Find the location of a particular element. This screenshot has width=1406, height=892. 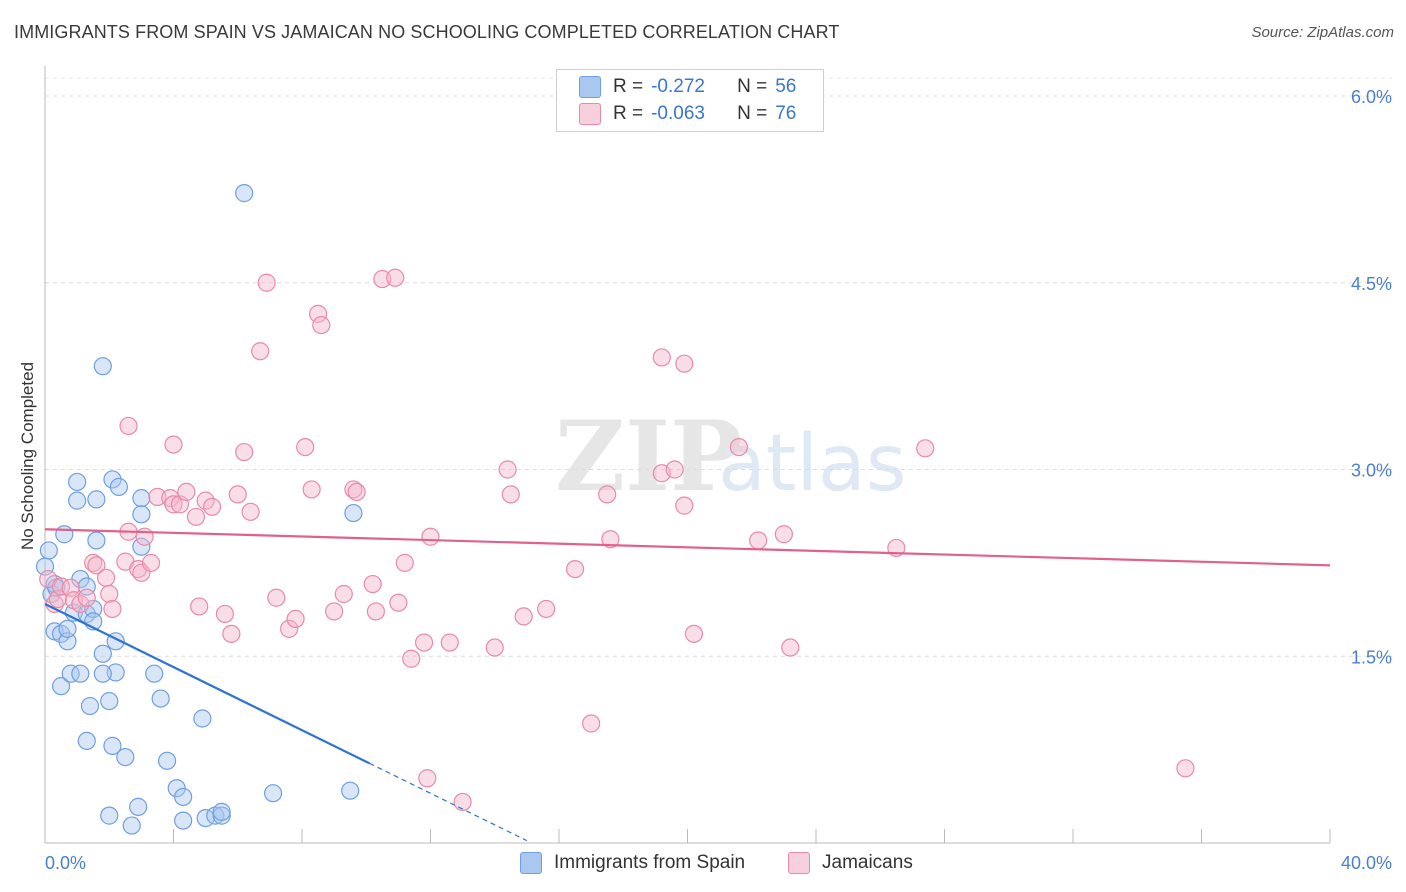

bottom-legend-swatch-spain is located at coordinates (531, 863).